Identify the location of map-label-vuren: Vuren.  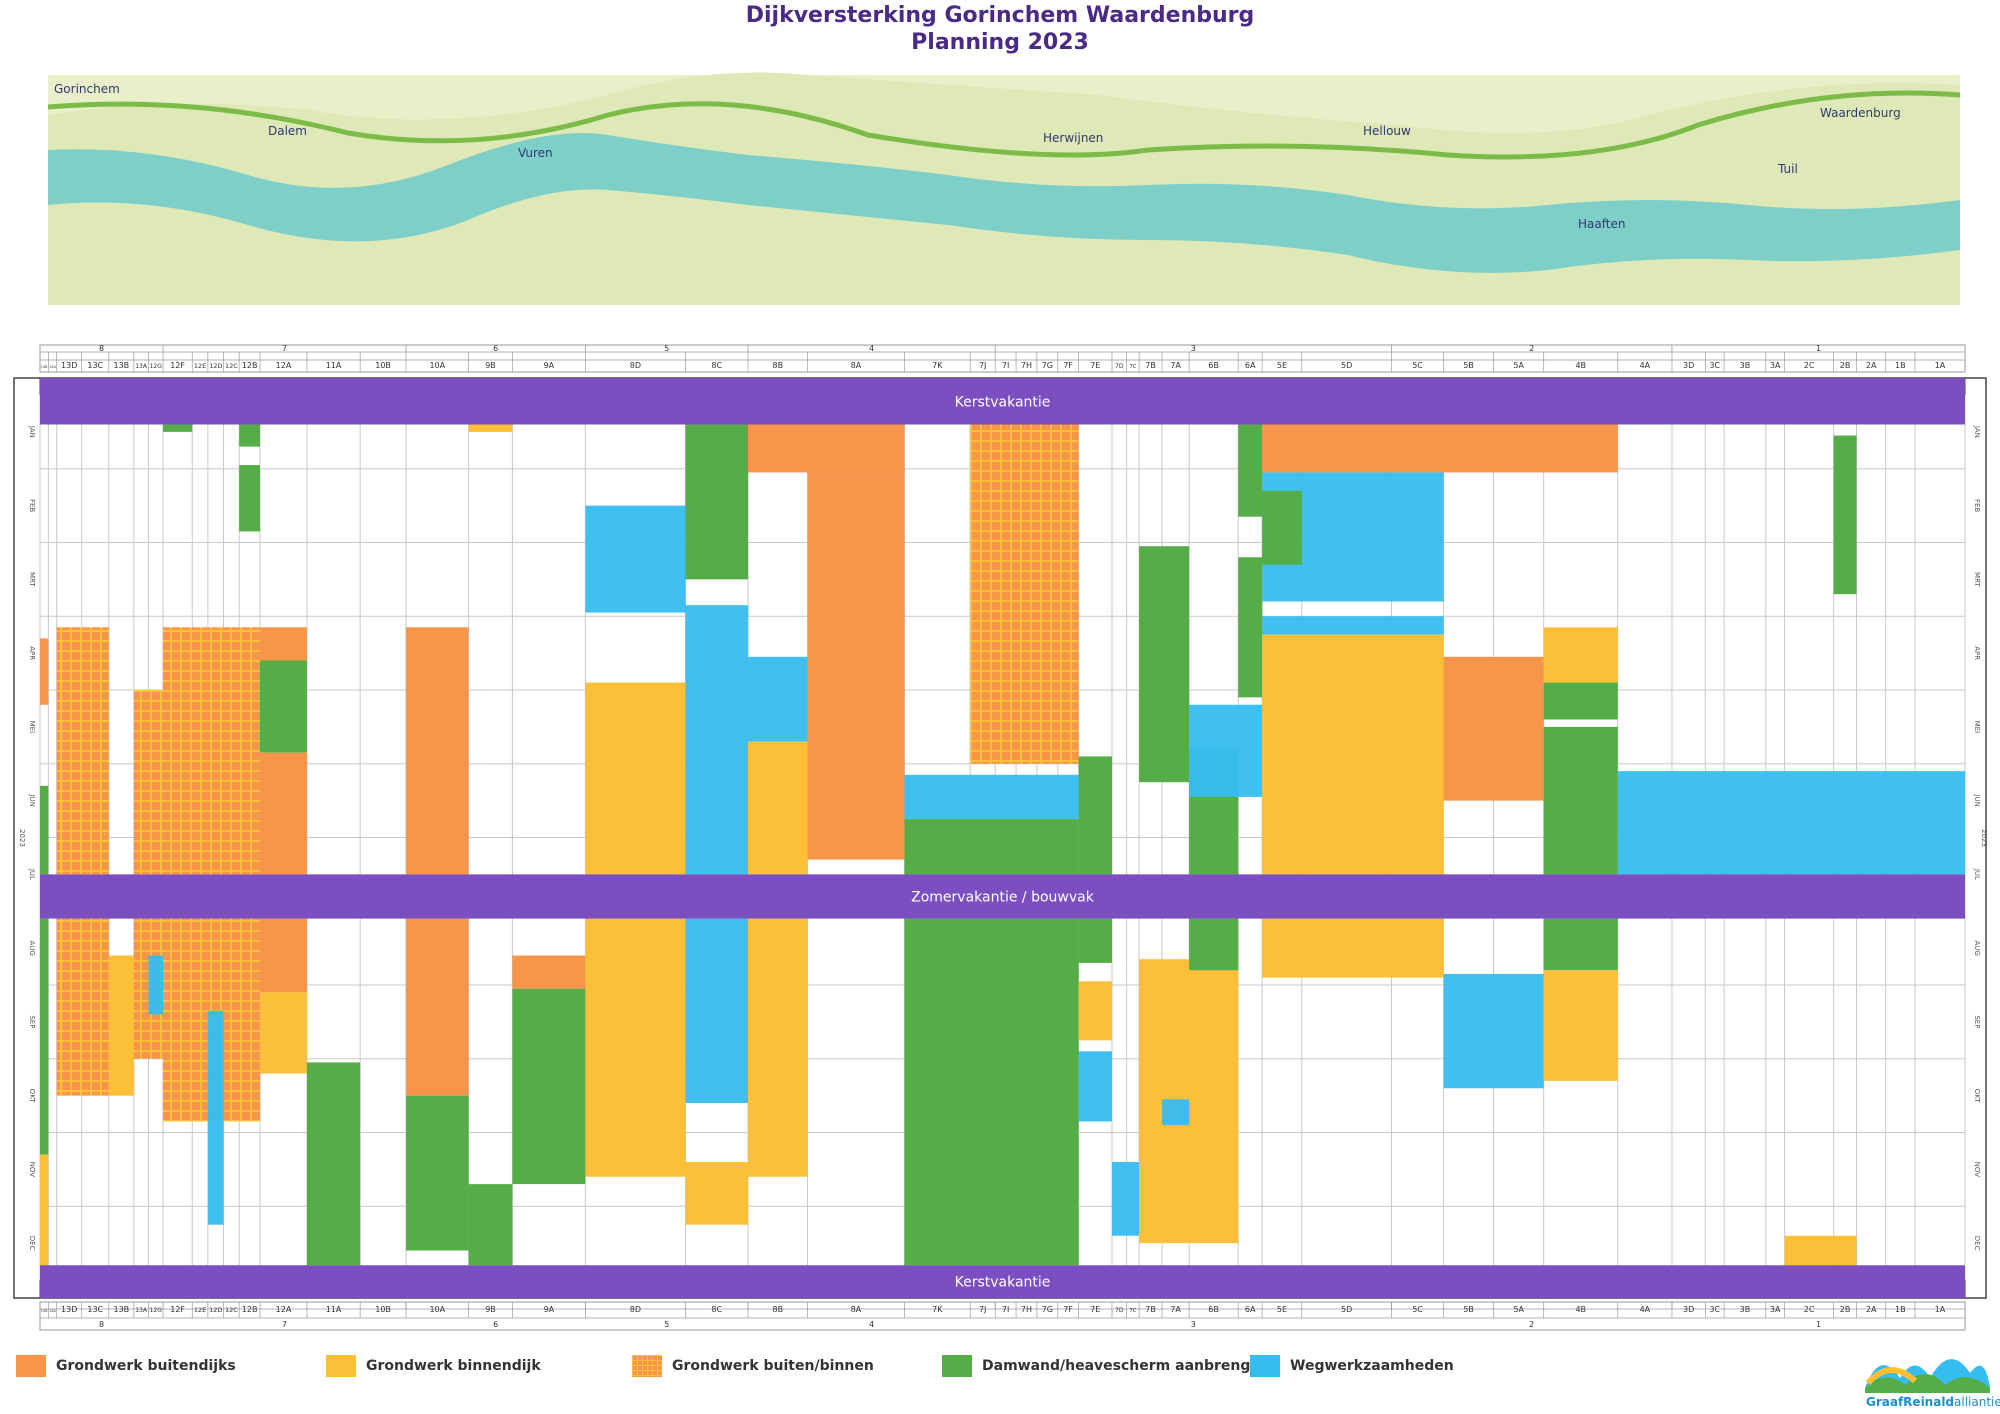
(535, 153).